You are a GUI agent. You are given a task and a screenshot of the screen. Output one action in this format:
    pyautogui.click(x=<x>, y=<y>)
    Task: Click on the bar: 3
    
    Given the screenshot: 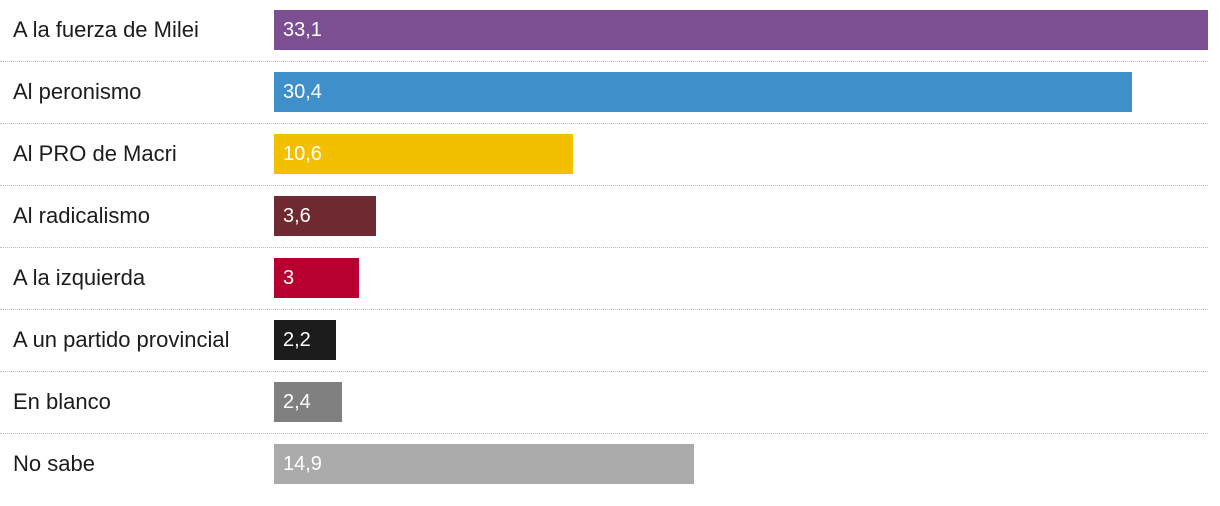 What is the action you would take?
    pyautogui.click(x=316, y=278)
    